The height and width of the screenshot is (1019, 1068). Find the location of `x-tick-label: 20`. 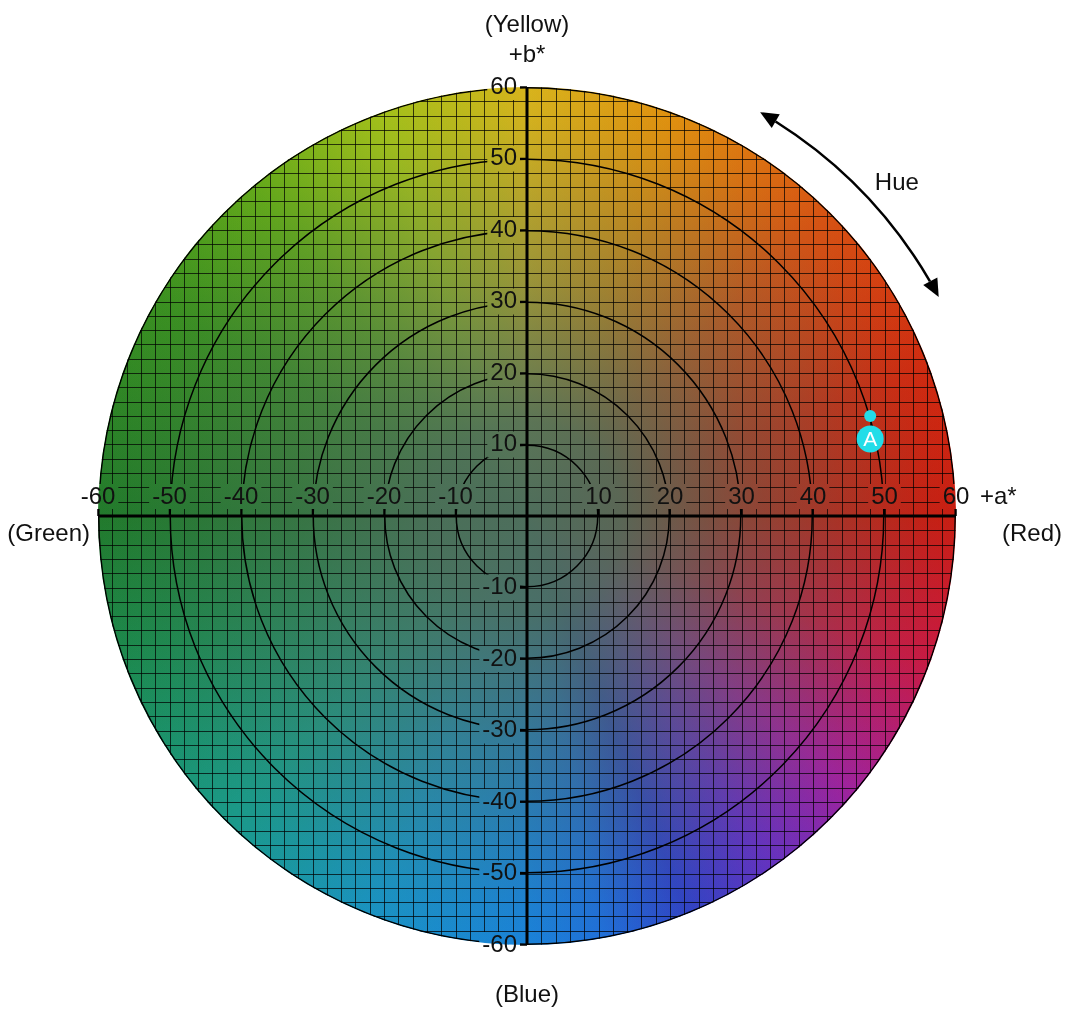

x-tick-label: 20 is located at coordinates (670, 495).